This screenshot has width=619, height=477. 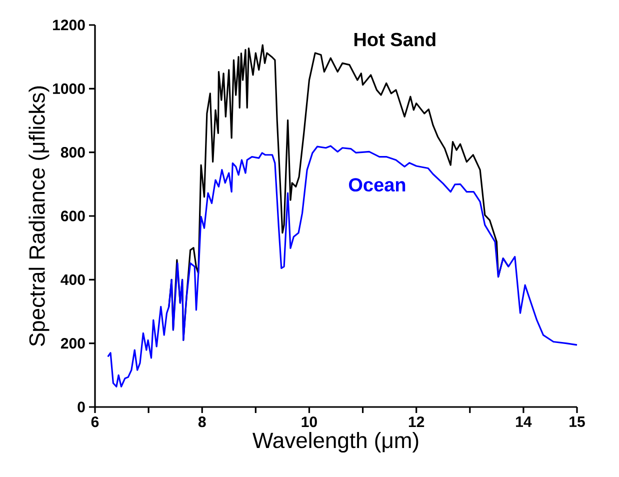 I want to click on x-axis-title: Wavelength (μm), so click(x=335, y=442).